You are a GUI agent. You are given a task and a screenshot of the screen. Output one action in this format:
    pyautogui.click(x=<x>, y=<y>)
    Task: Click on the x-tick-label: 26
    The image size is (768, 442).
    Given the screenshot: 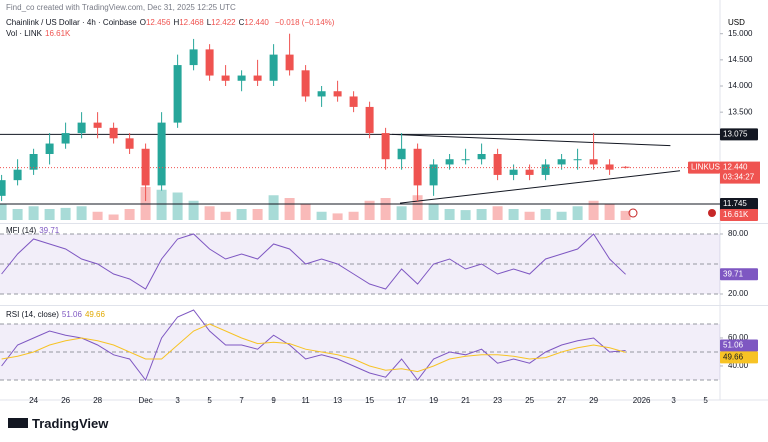 What is the action you would take?
    pyautogui.click(x=65, y=400)
    